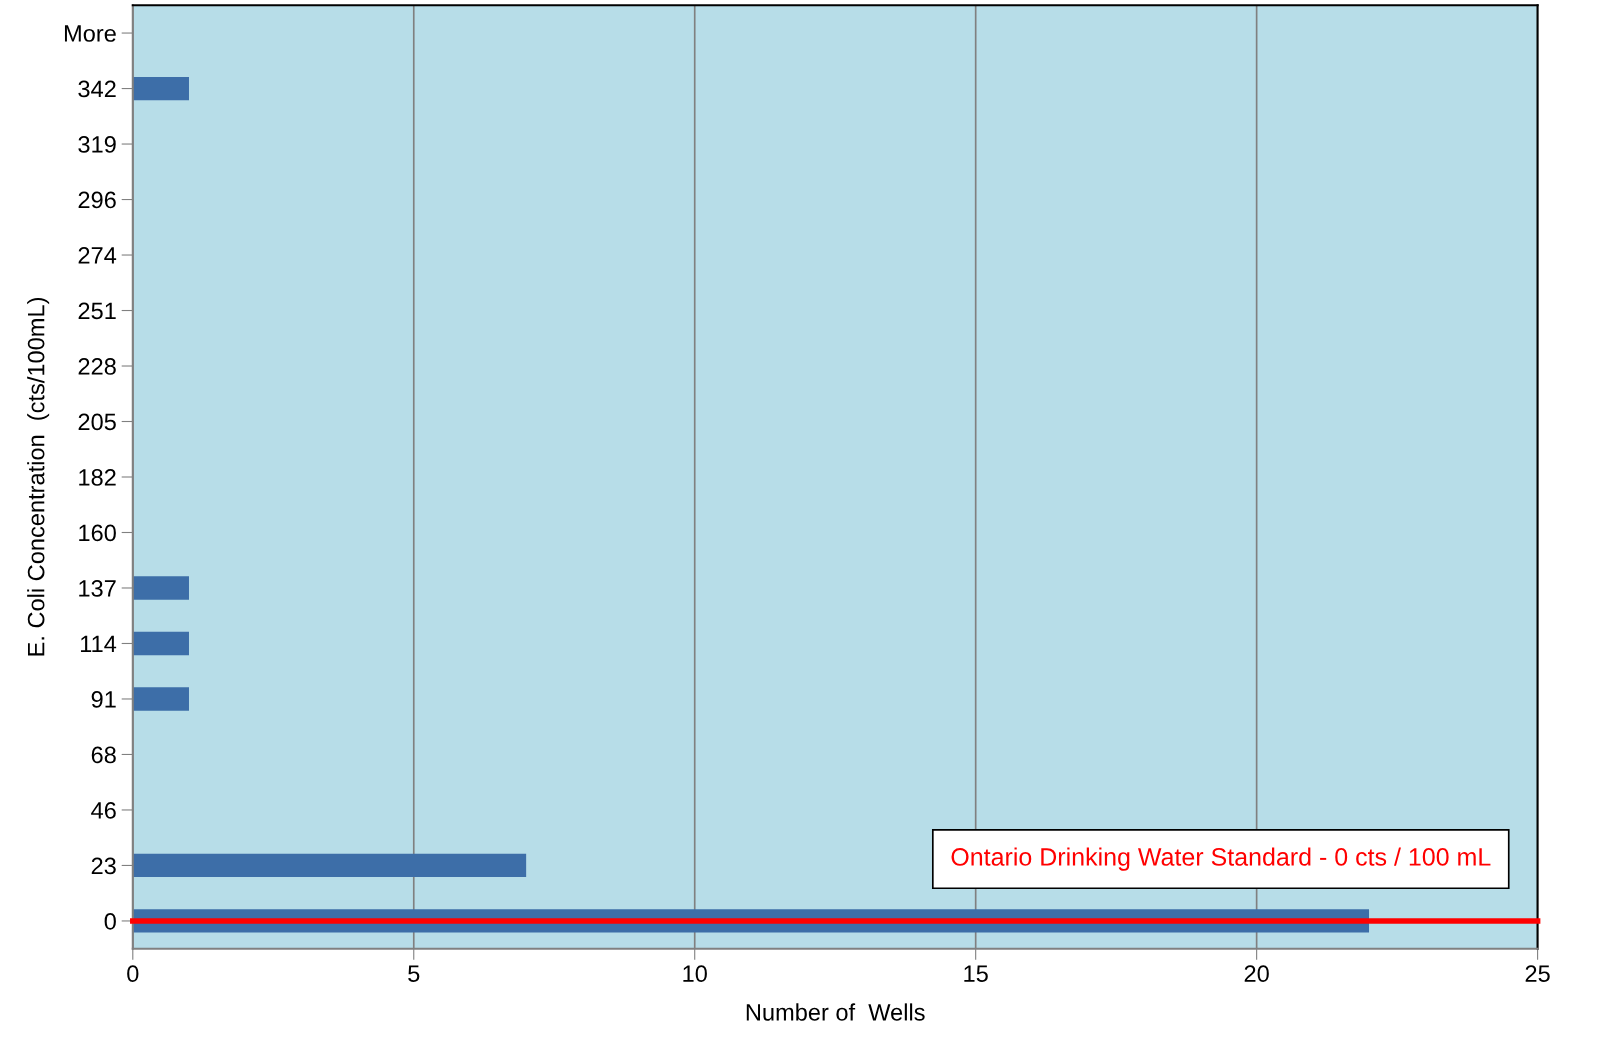 This screenshot has width=1600, height=1060. What do you see at coordinates (97, 200) in the screenshot?
I see `y-tick-label: 296` at bounding box center [97, 200].